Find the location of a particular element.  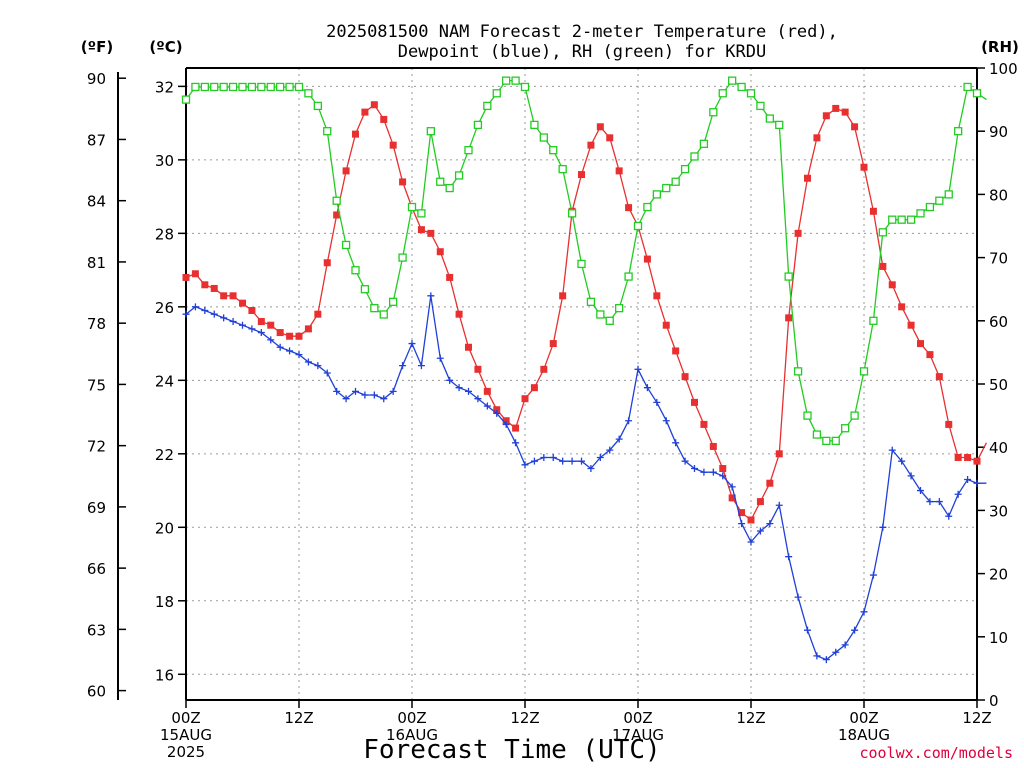

celsius-unit-label: (ºC) is located at coordinates (165, 47).